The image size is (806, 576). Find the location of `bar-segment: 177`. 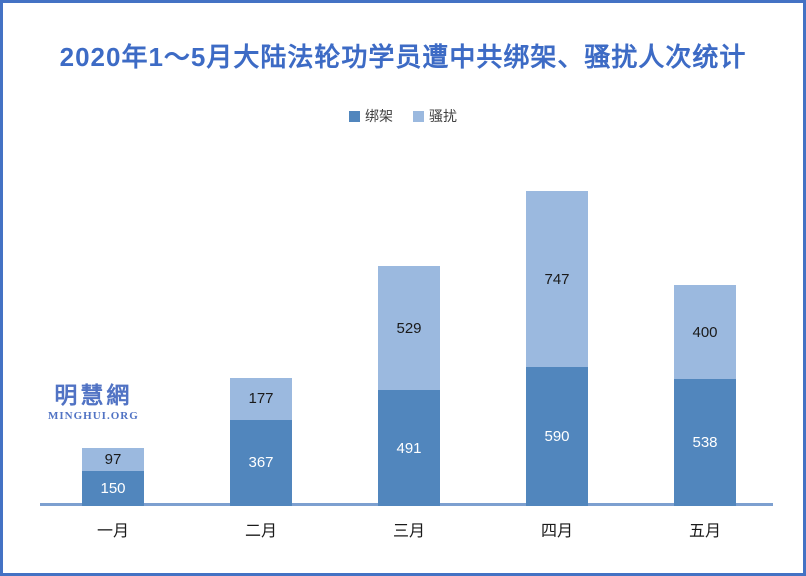

bar-segment: 177 is located at coordinates (261, 398).